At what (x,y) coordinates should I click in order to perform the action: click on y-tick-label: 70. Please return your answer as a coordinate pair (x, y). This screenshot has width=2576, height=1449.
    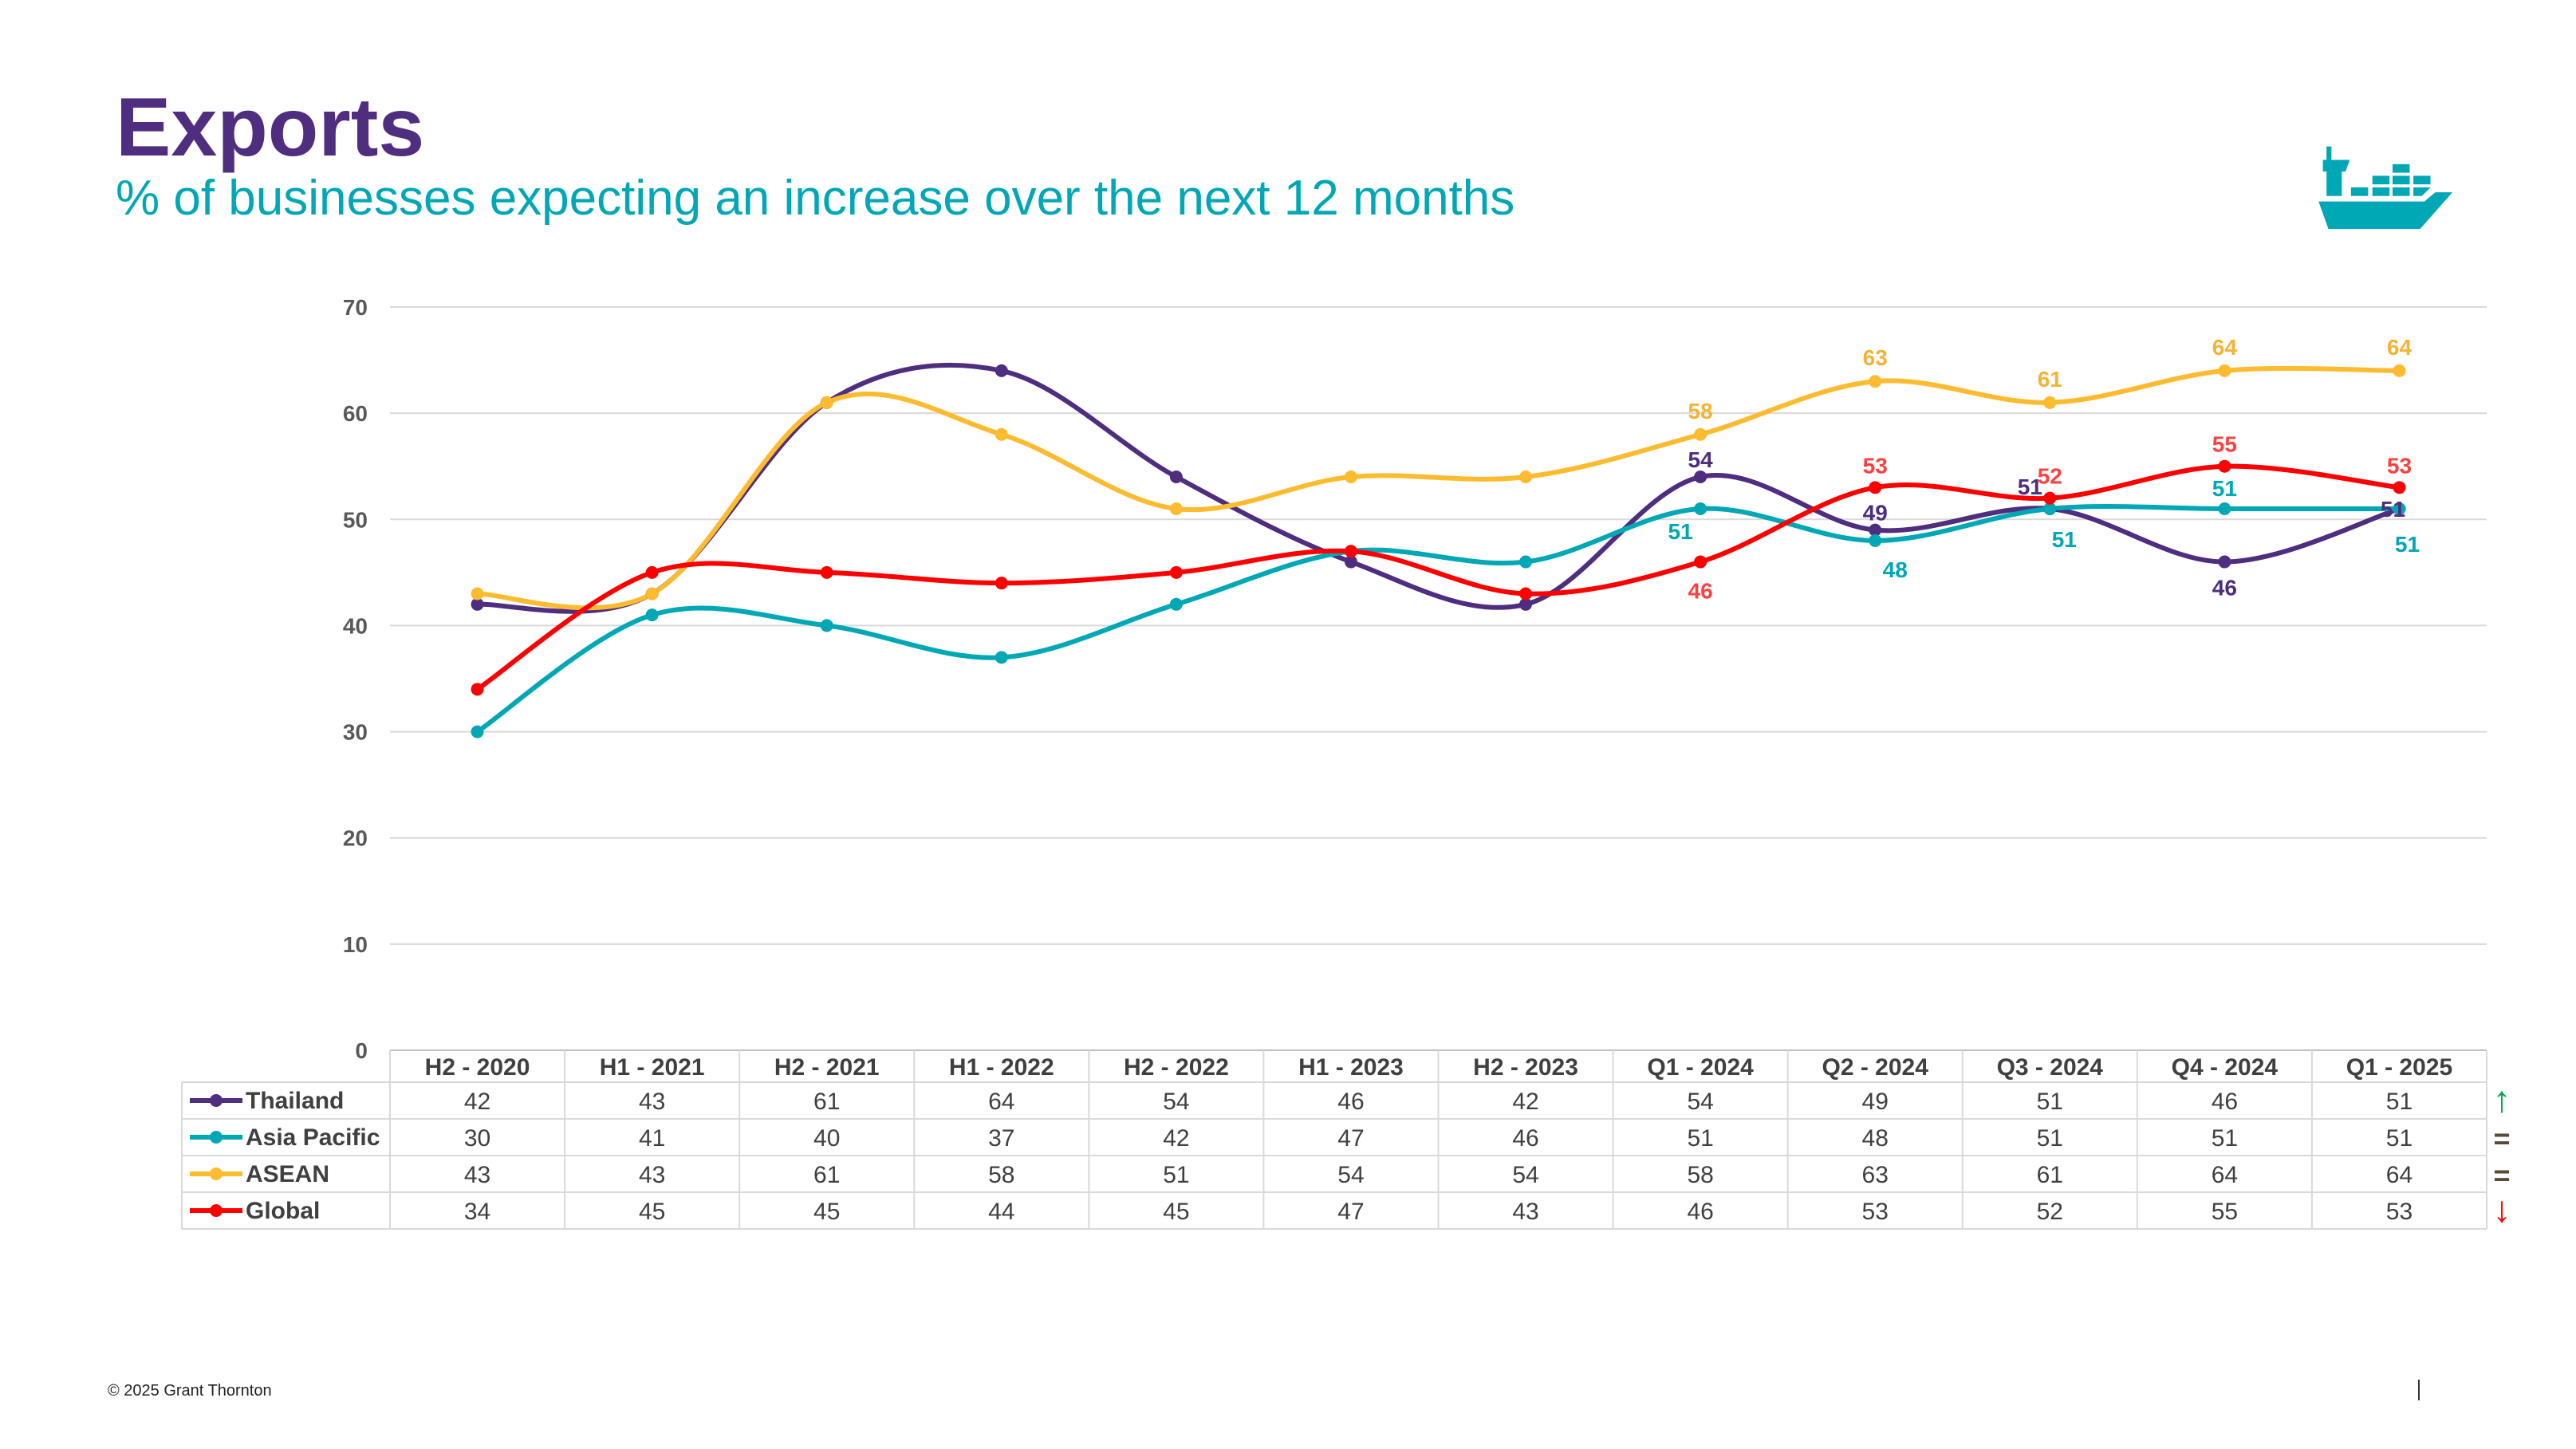
    Looking at the image, I should click on (355, 307).